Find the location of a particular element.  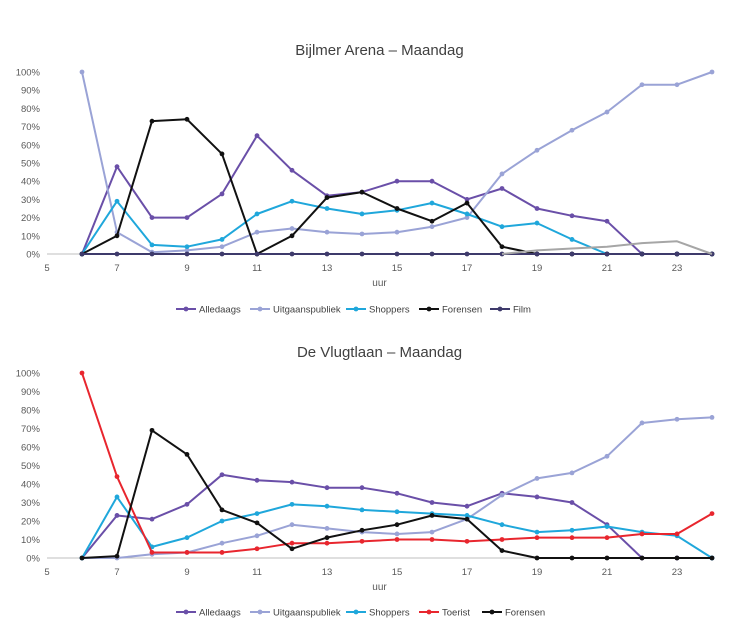

legend-item: Toerist is located at coordinates (444, 613).